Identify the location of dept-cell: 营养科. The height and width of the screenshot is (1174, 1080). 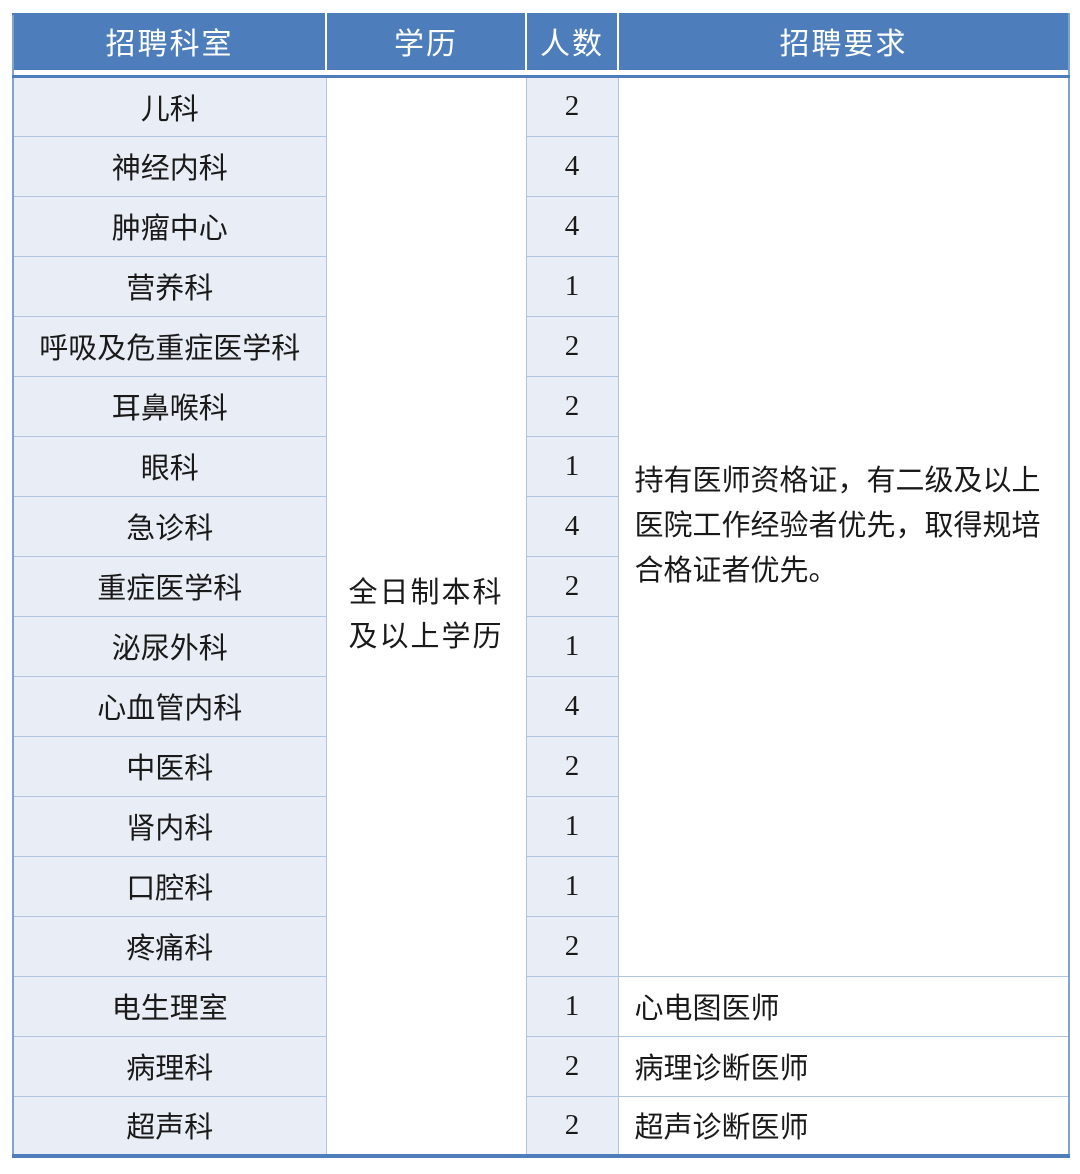
(169, 286).